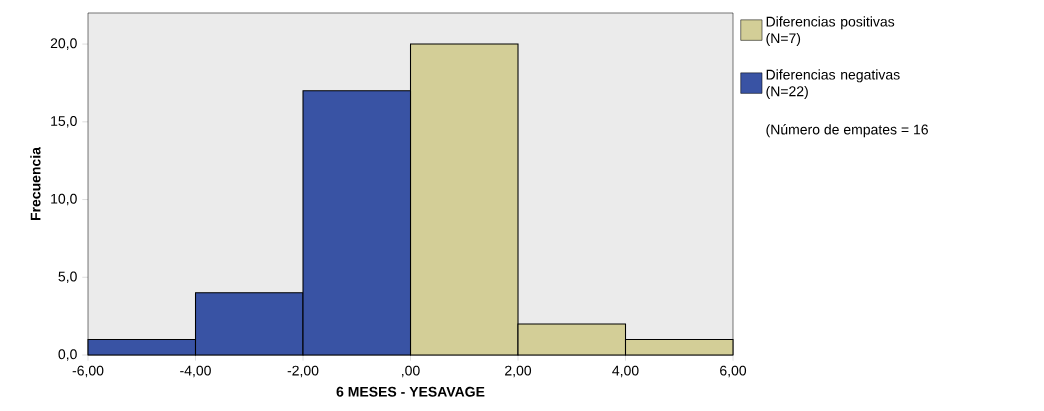  Describe the element at coordinates (625, 371) in the screenshot. I see `x-tick-label: 4,00` at that location.